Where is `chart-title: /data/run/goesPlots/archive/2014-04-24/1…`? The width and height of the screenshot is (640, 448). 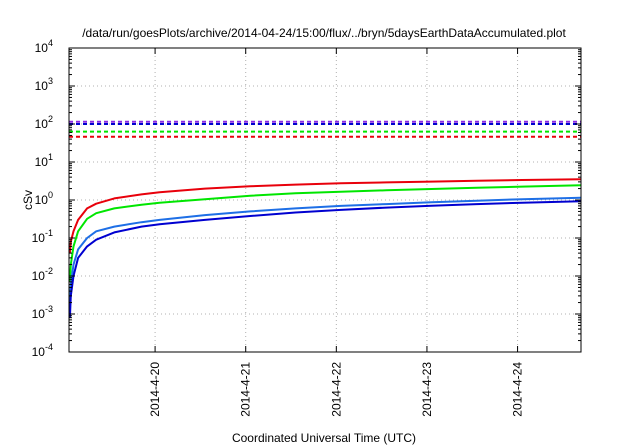 chart-title: /data/run/goesPlots/archive/2014-04-24/1… is located at coordinates (324, 33).